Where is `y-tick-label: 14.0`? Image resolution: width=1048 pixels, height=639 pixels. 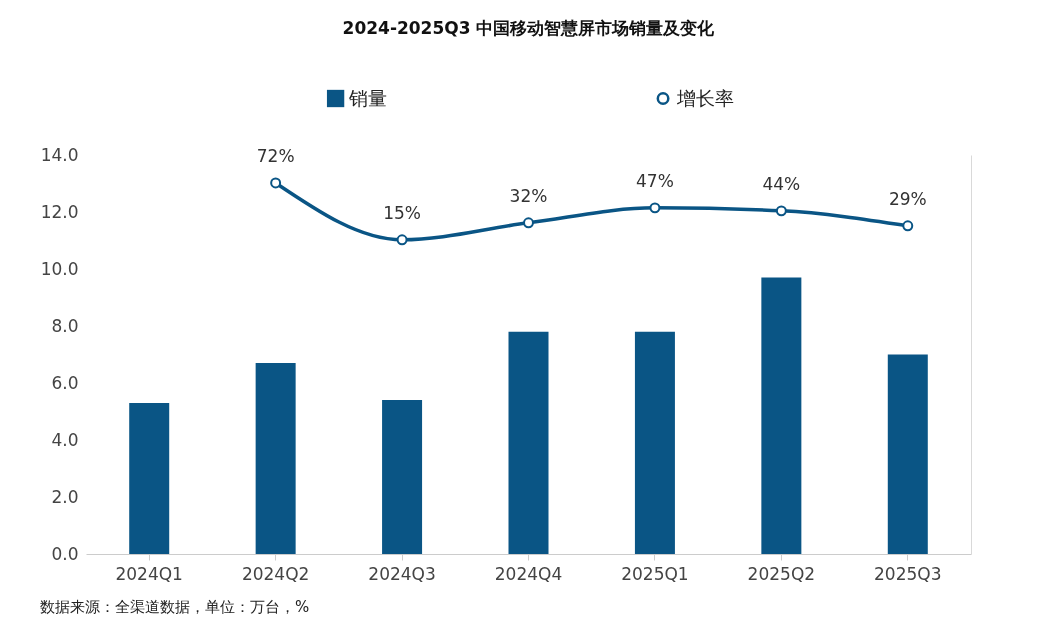 y-tick-label: 14.0 is located at coordinates (59, 154).